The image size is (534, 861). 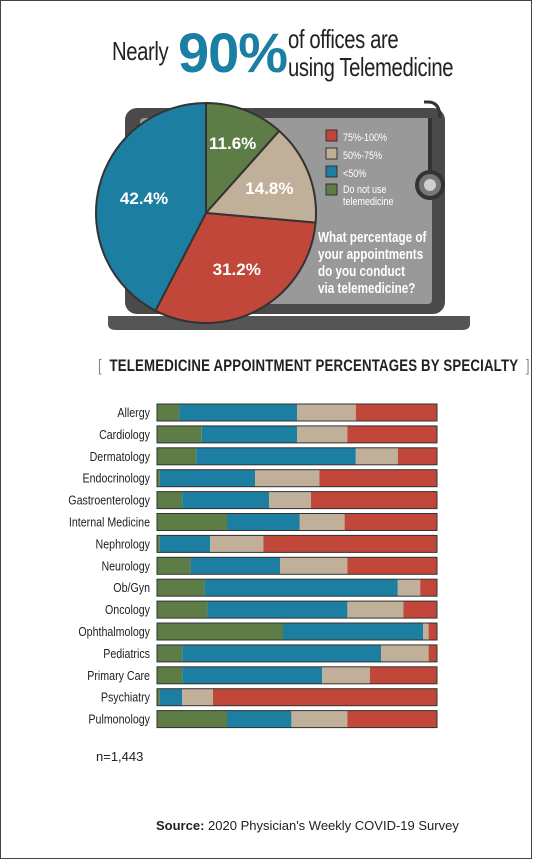 What do you see at coordinates (125, 697) in the screenshot?
I see `bar-category-label-13: Psychiatry` at bounding box center [125, 697].